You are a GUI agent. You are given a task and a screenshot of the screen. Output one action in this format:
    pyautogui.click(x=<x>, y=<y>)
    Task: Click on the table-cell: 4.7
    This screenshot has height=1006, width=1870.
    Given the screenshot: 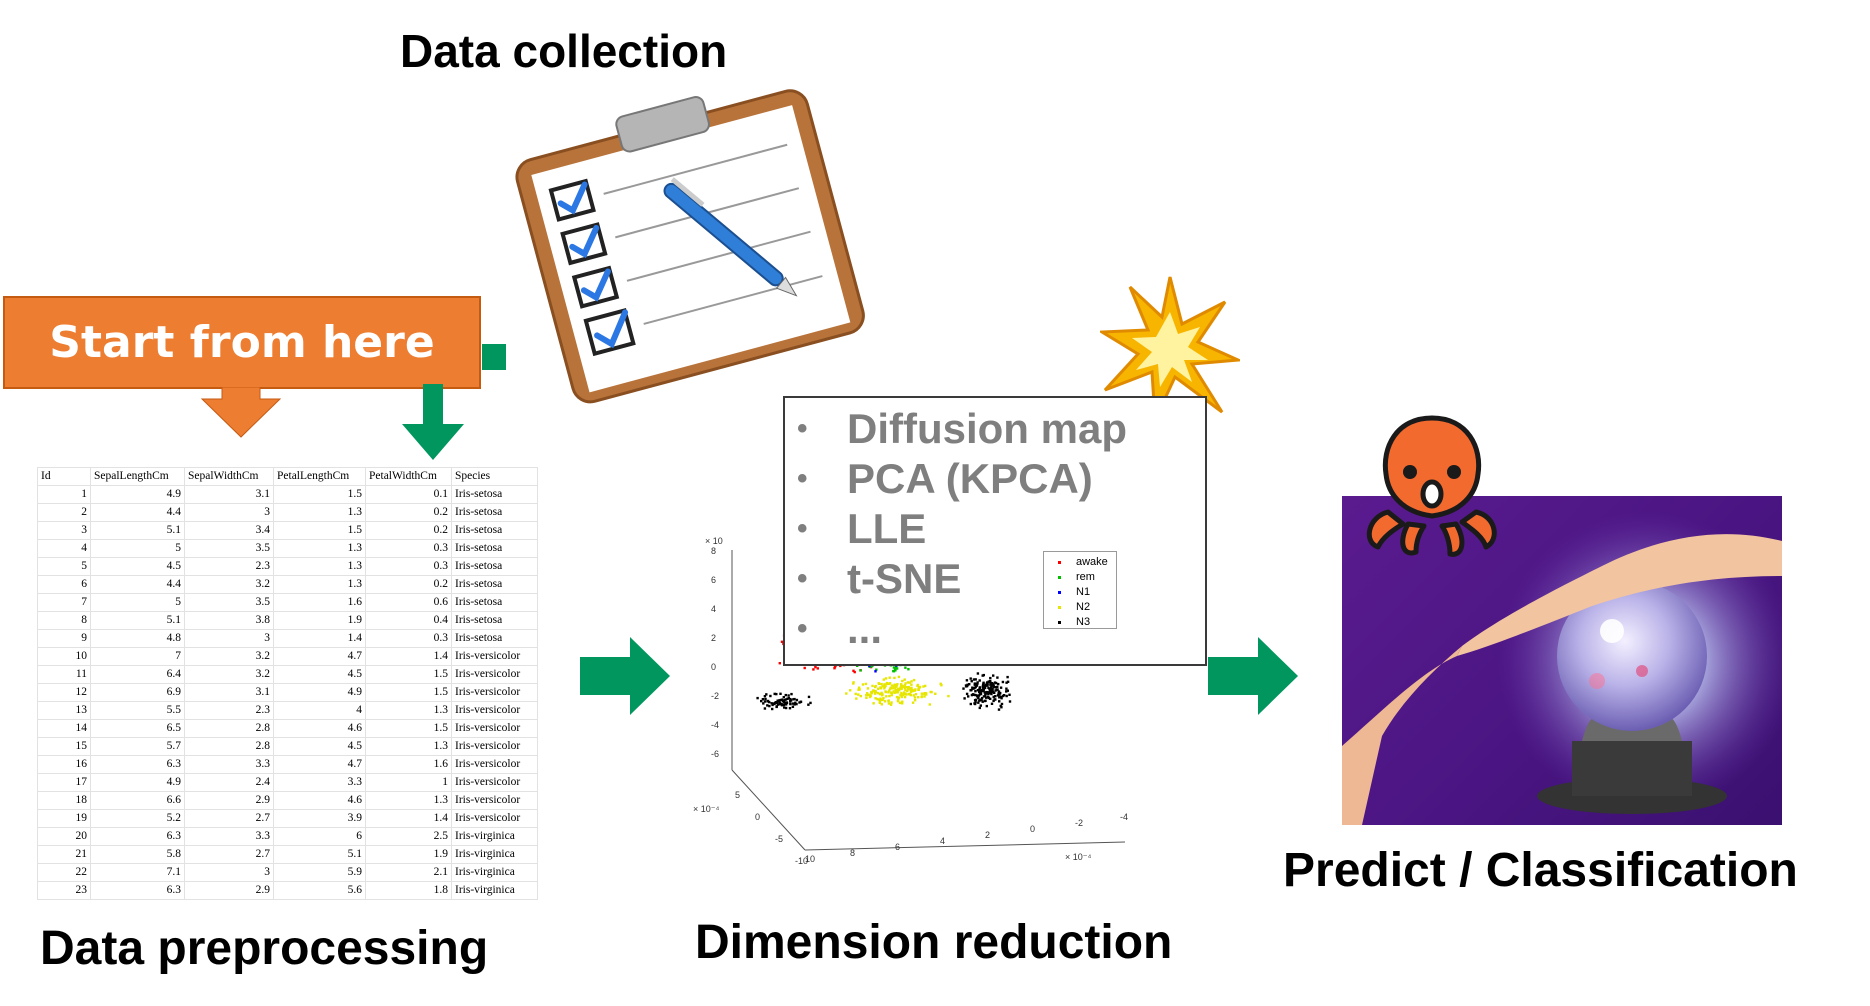 What is the action you would take?
    pyautogui.click(x=319, y=764)
    